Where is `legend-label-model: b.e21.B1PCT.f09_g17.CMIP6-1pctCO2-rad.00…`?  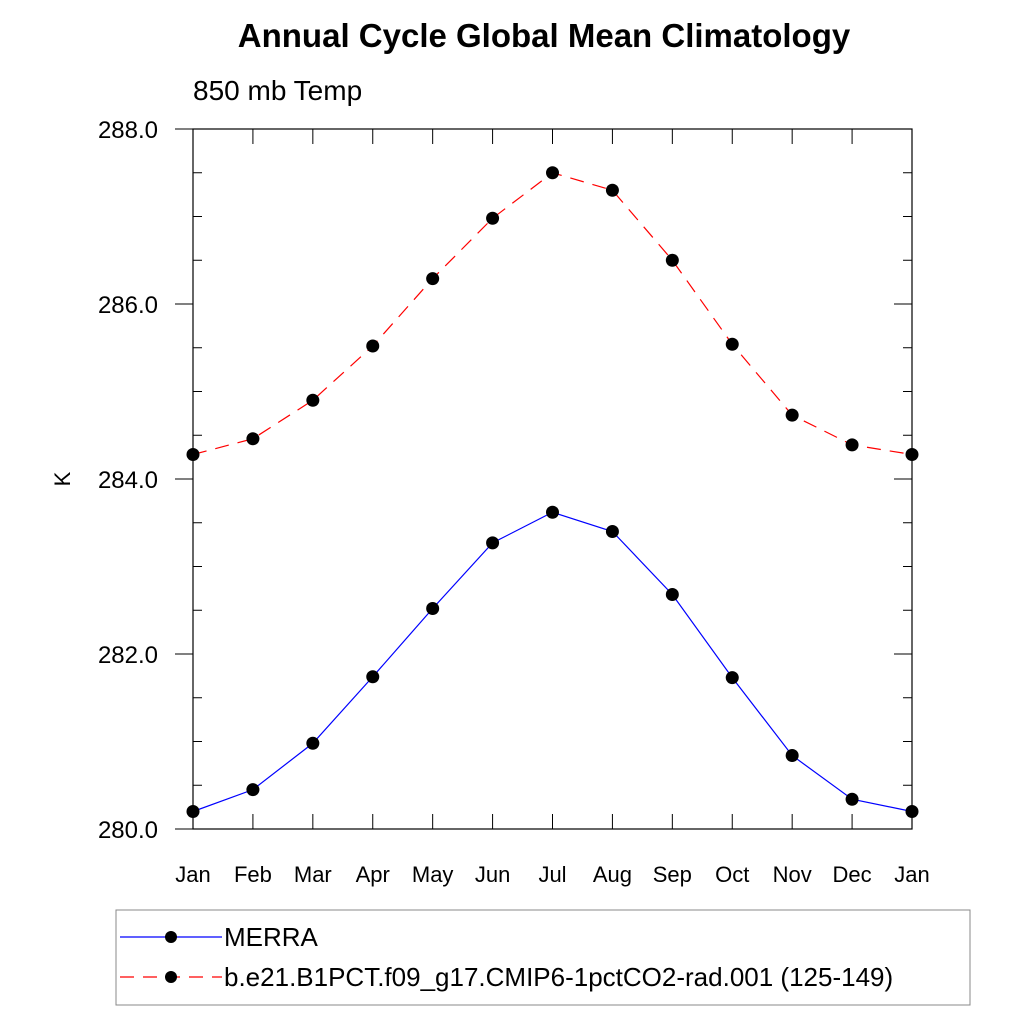
legend-label-model: b.e21.B1PCT.f09_g17.CMIP6-1pctCO2-rad.00… is located at coordinates (558, 977).